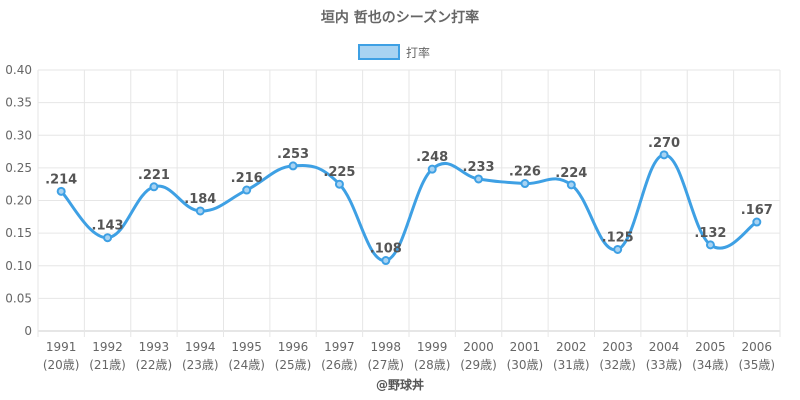 Image resolution: width=800 pixels, height=400 pixels. Describe the element at coordinates (525, 365) in the screenshot. I see `x-tick-sublabel: (30歳)` at that location.